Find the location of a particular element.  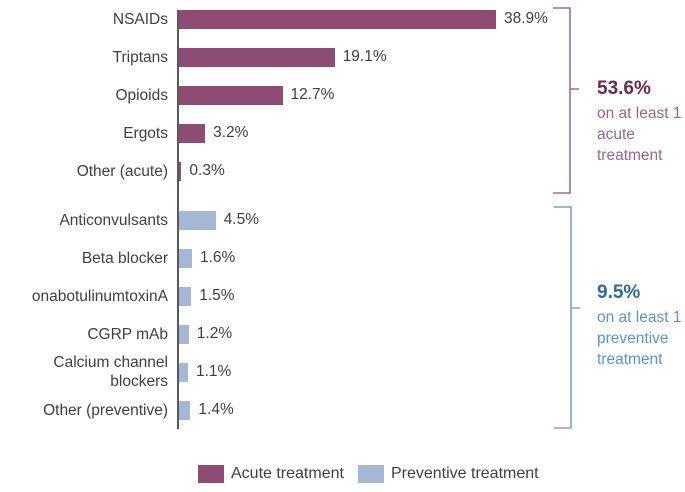

preventive-bracket-path is located at coordinates (567, 317).